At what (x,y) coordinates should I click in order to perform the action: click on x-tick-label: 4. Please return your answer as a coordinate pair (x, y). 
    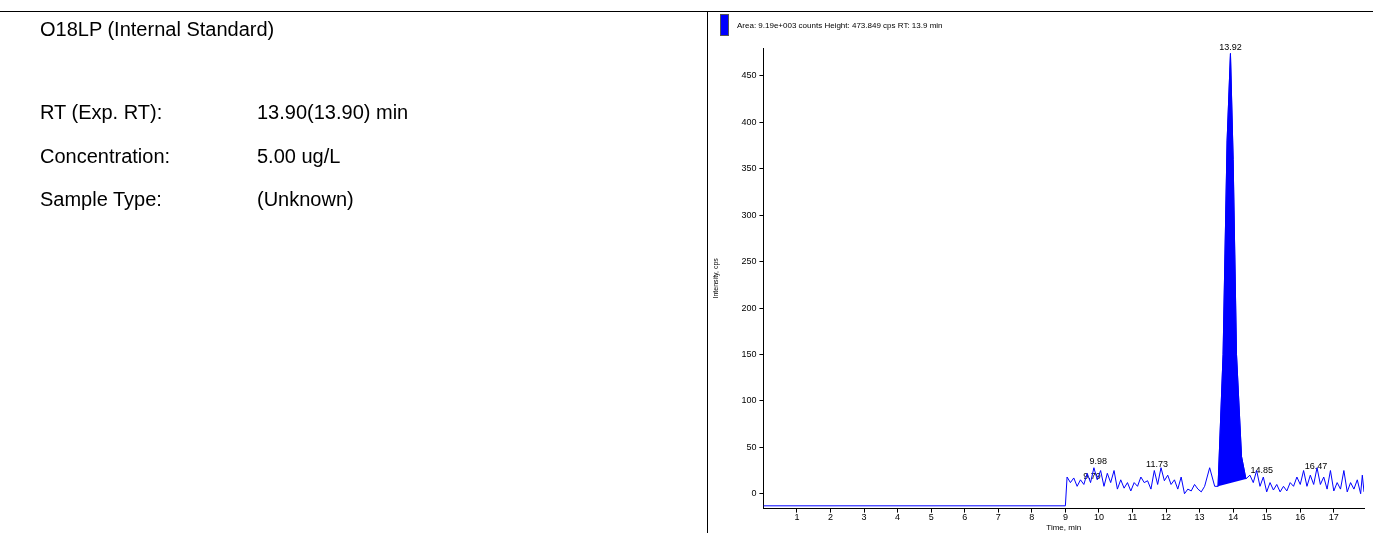
    Looking at the image, I should click on (898, 517).